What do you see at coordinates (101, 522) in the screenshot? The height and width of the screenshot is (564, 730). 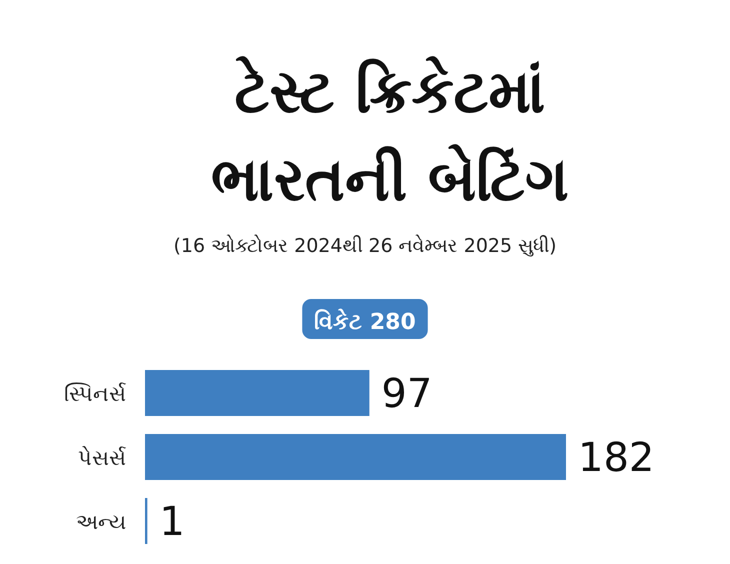 I see `y-tick-label: અન્ય` at bounding box center [101, 522].